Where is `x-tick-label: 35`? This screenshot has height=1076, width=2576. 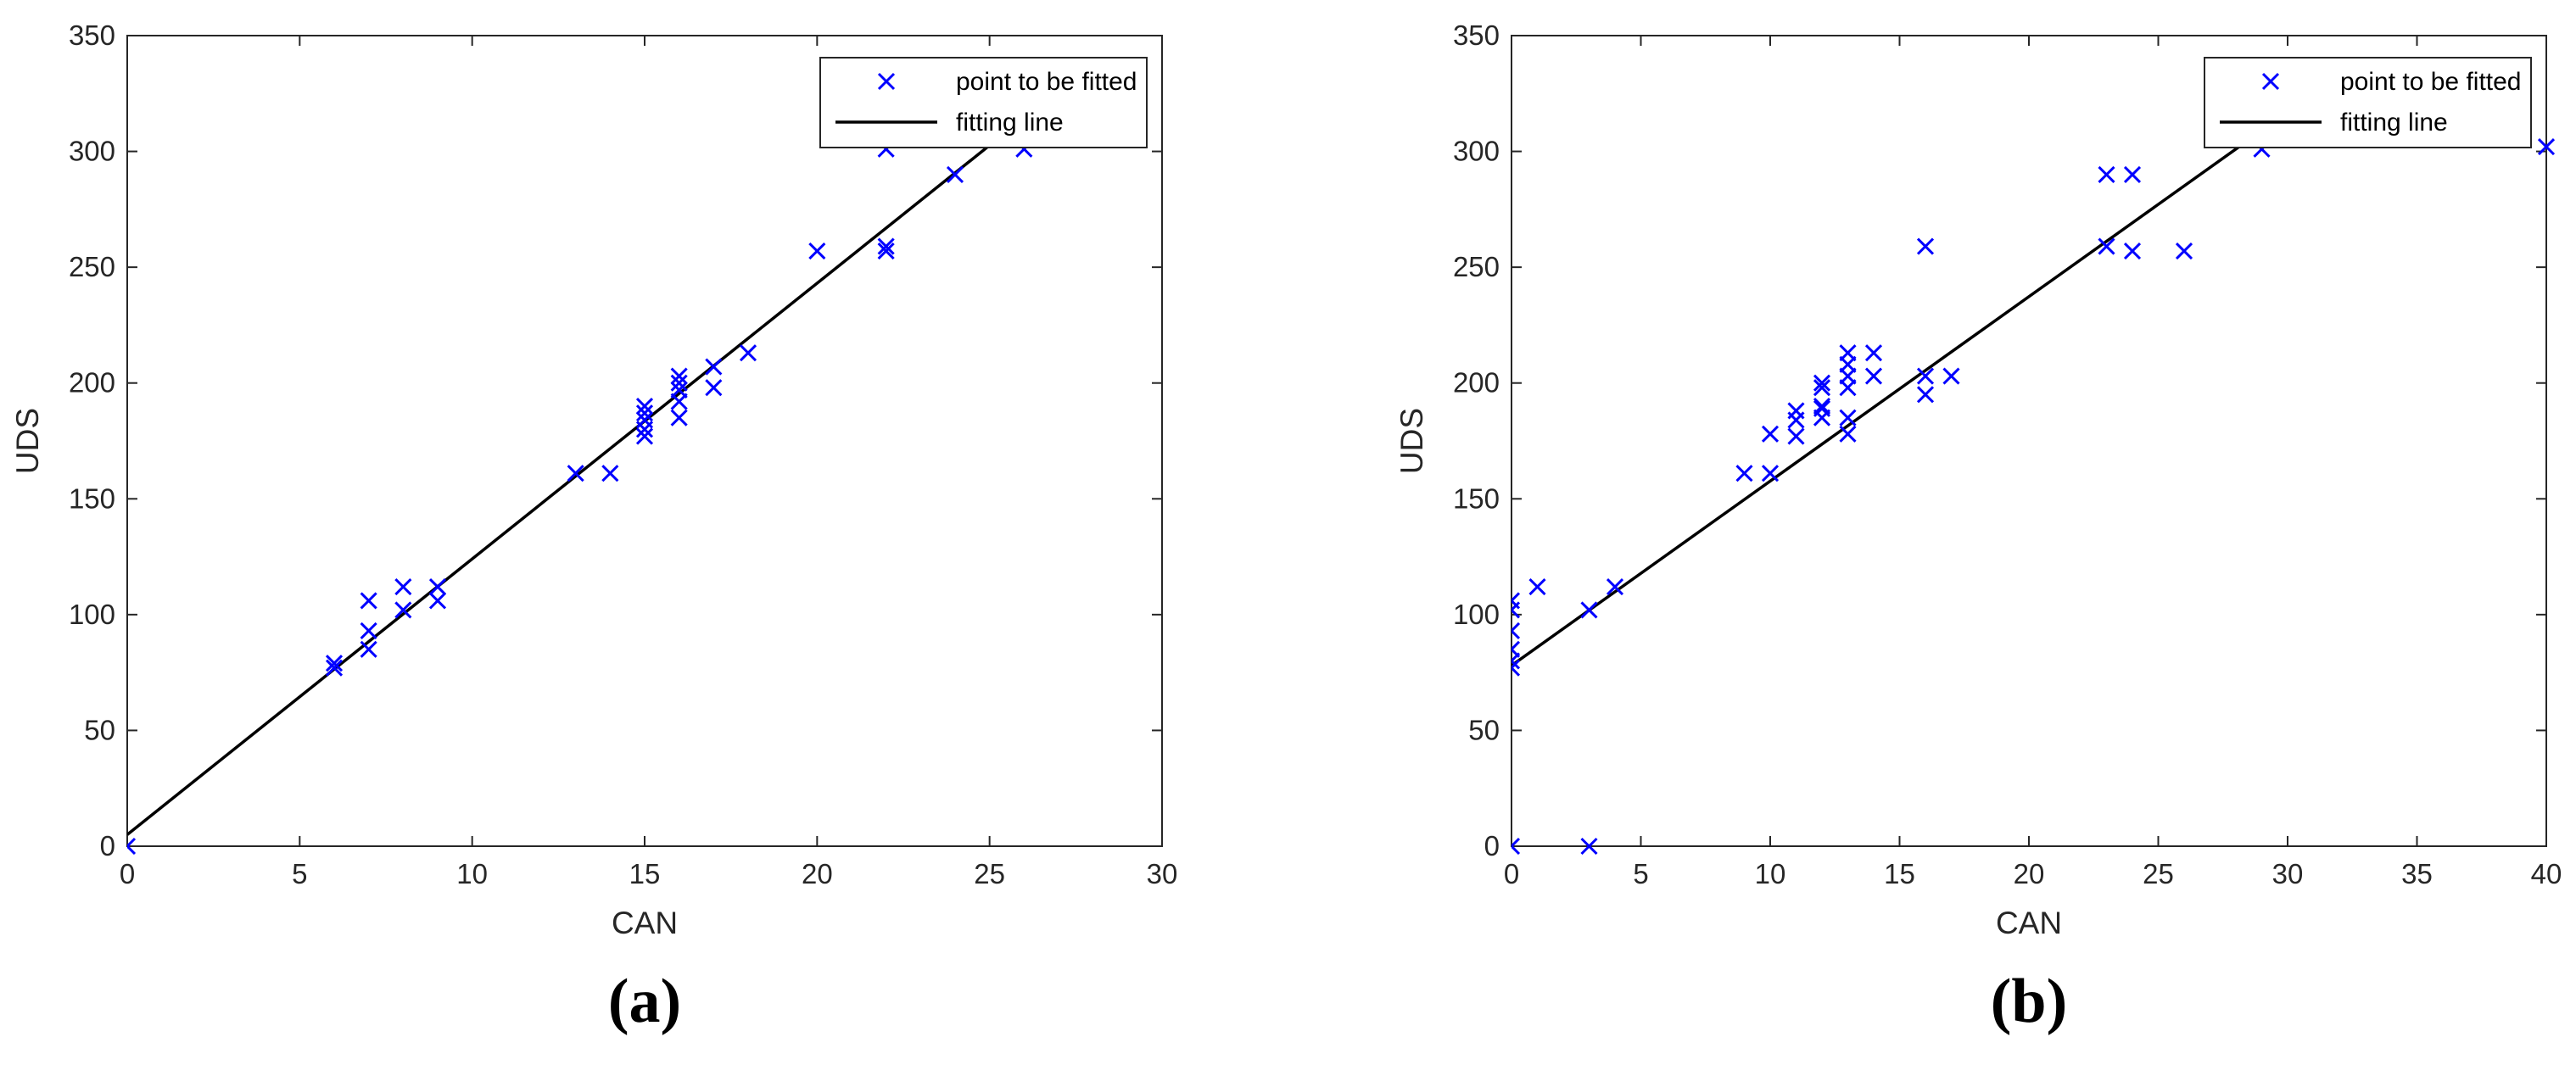 x-tick-label: 35 is located at coordinates (2417, 874).